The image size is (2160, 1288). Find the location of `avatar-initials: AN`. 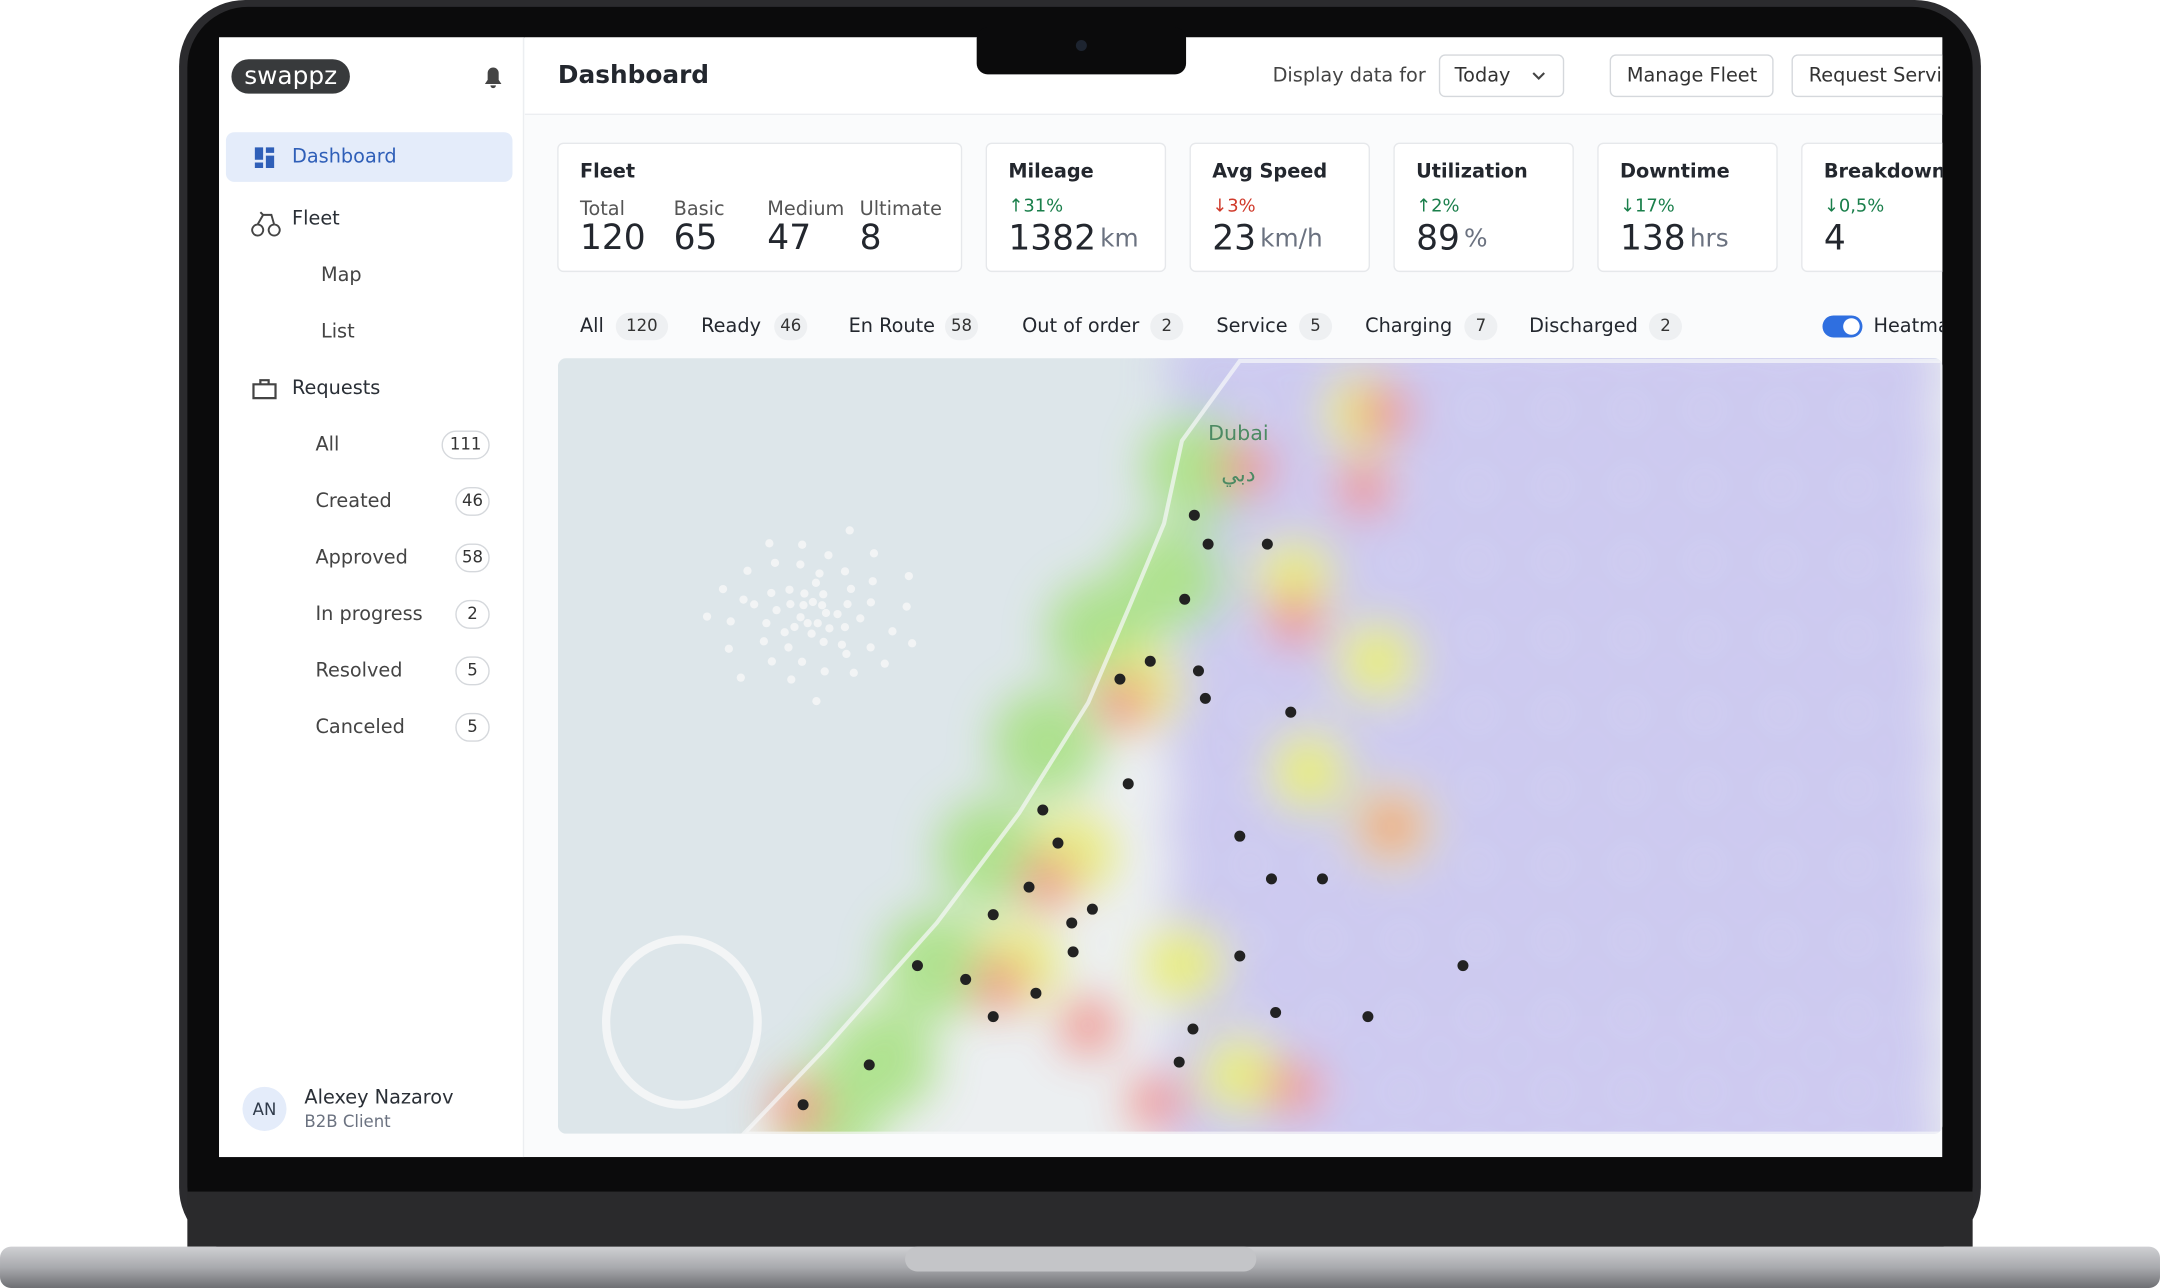

avatar-initials: AN is located at coordinates (265, 1109).